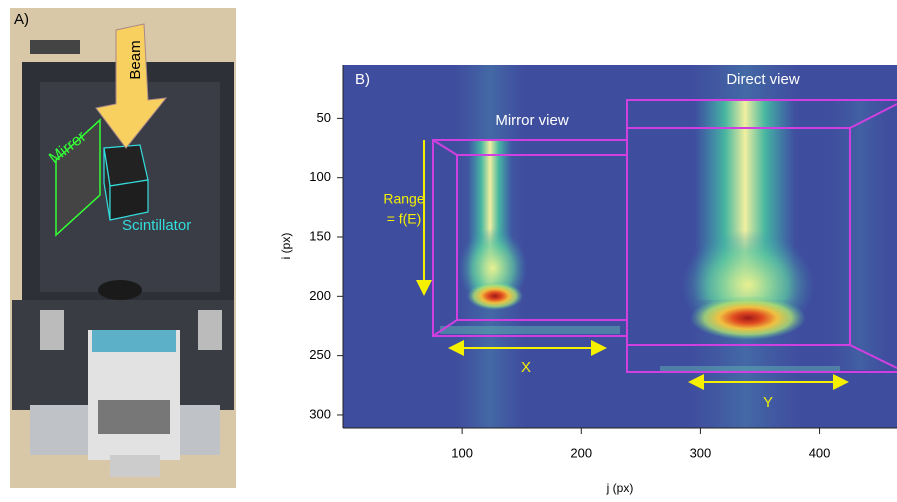 The width and height of the screenshot is (897, 502). I want to click on x-tick-label: 300, so click(701, 452).